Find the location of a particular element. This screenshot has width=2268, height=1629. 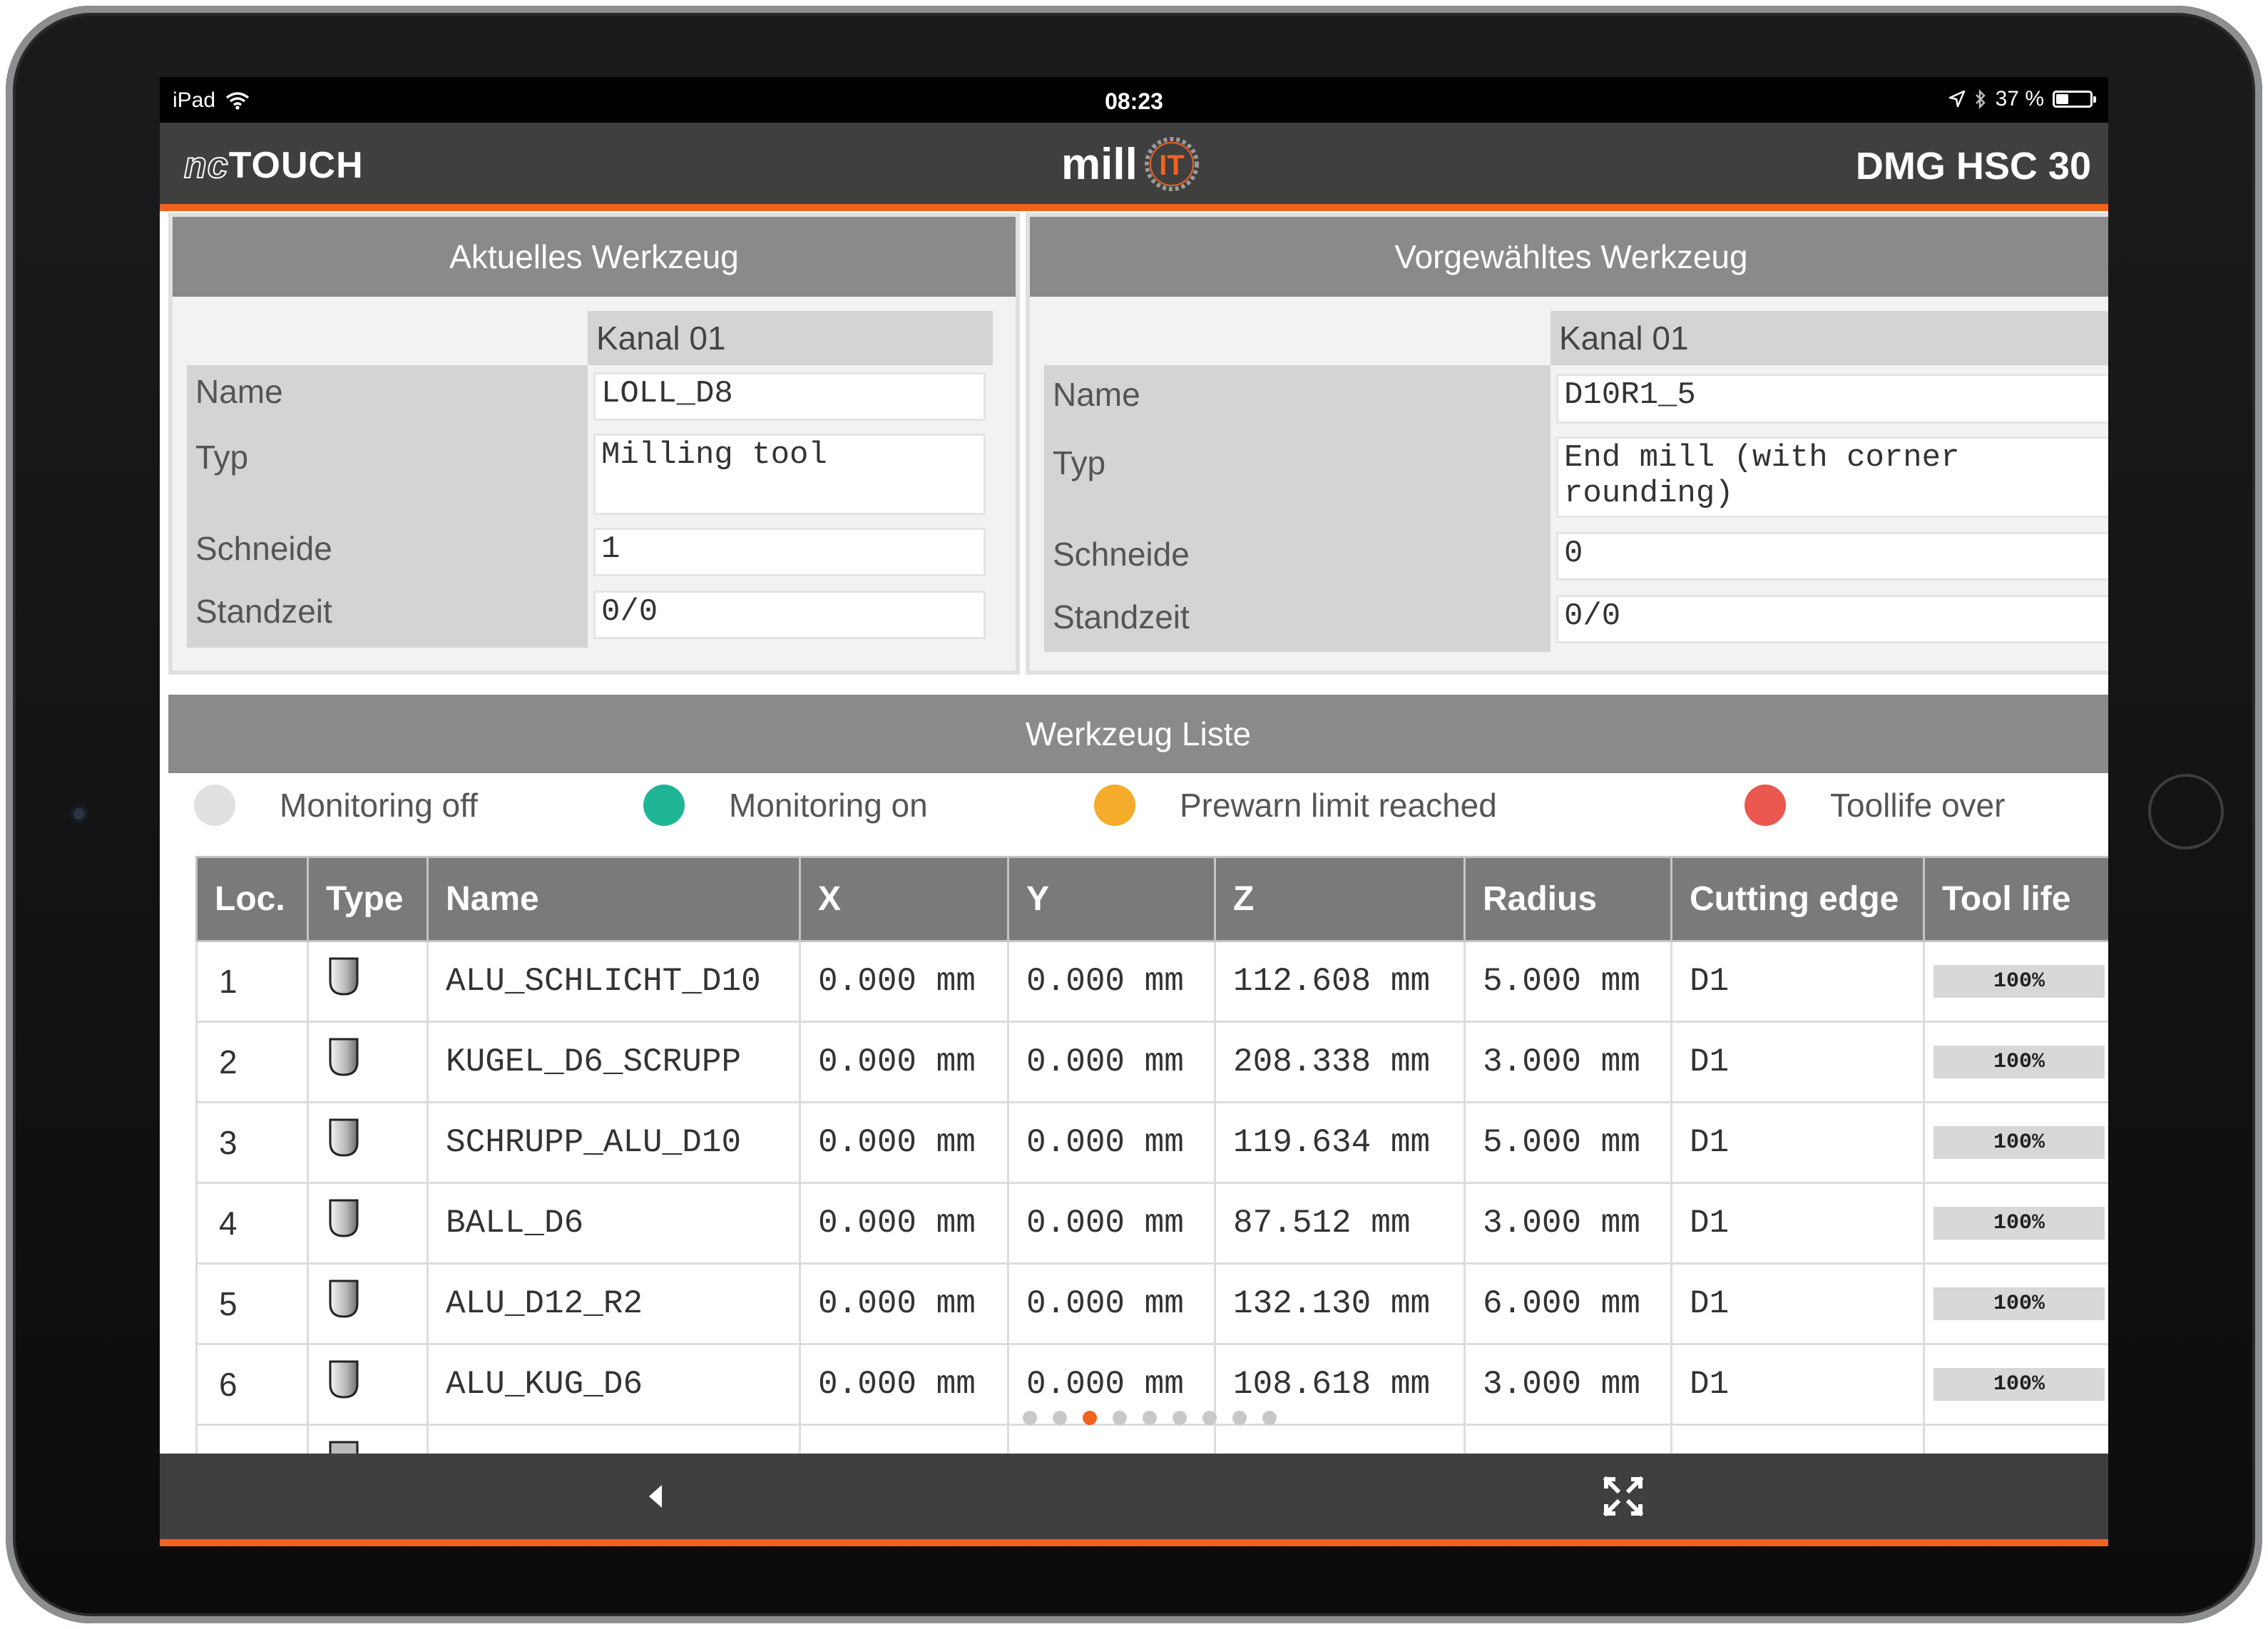

cell-z: 108.618 mm is located at coordinates (1340, 1384).